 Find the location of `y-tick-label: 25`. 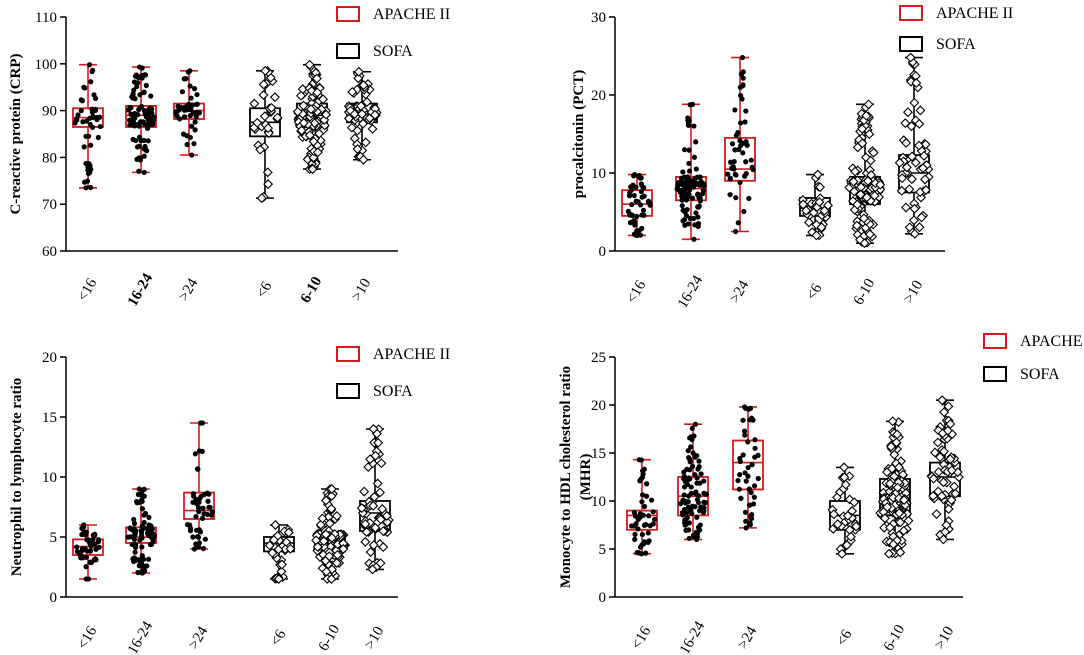

y-tick-label: 25 is located at coordinates (598, 358).